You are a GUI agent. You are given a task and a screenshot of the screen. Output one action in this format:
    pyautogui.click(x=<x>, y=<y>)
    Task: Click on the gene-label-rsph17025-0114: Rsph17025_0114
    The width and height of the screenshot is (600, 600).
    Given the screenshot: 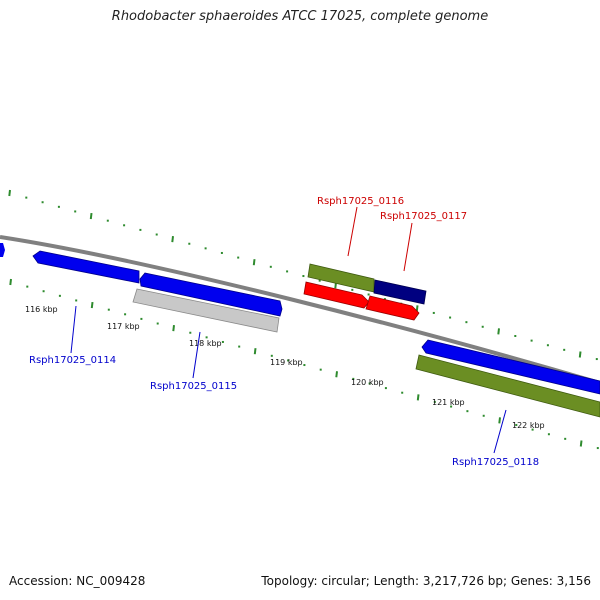 What is the action you would take?
    pyautogui.click(x=72, y=360)
    